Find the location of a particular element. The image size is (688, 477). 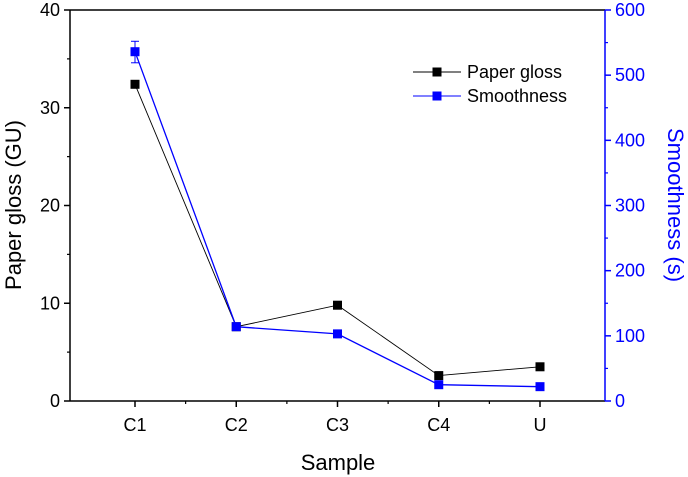

y-right-tick-label: 200 is located at coordinates (630, 271).